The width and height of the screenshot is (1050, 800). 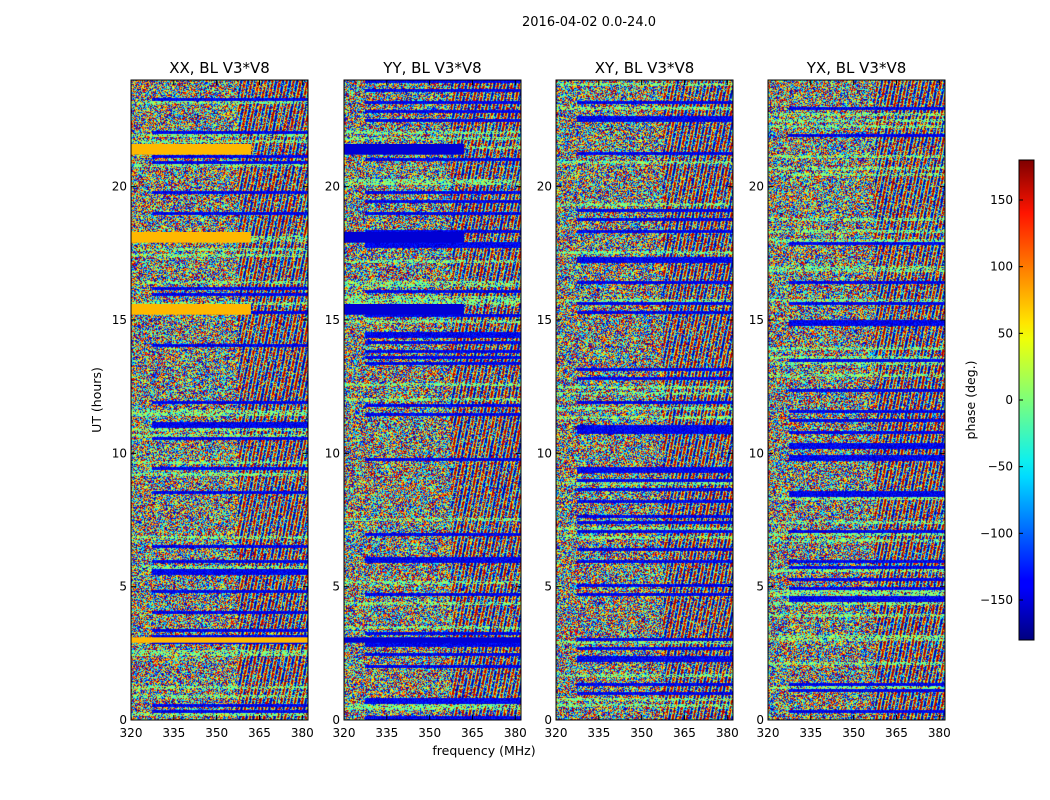 I want to click on colorbar-tick-label: 50, so click(x=1005, y=333).